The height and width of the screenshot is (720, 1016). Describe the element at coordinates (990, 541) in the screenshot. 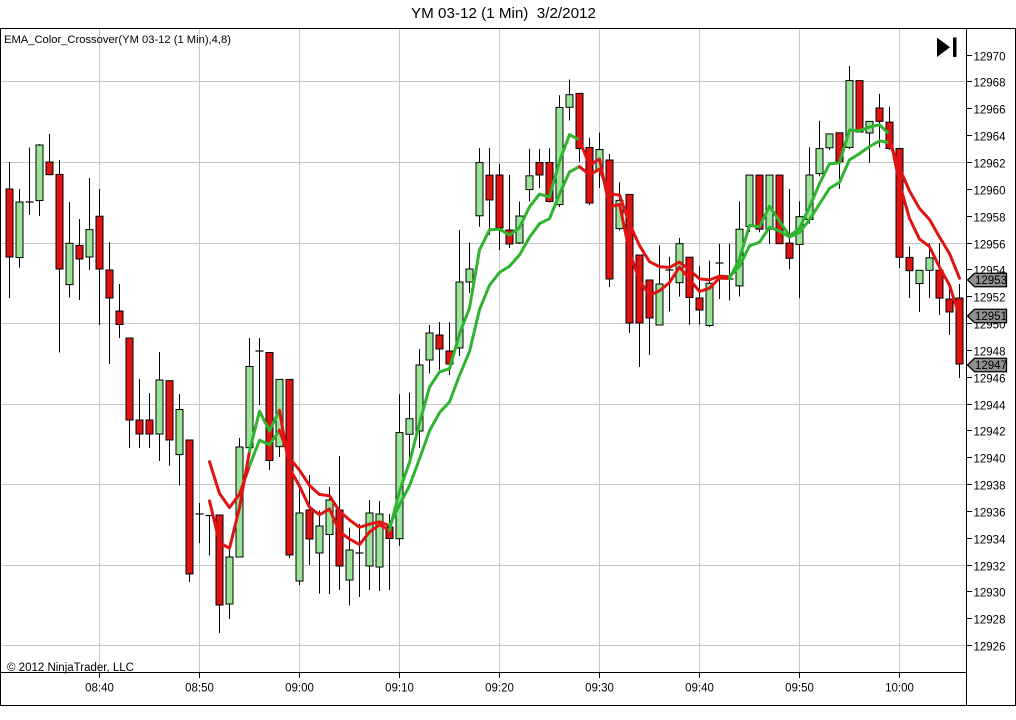

I see `svg-text: 12934` at that location.